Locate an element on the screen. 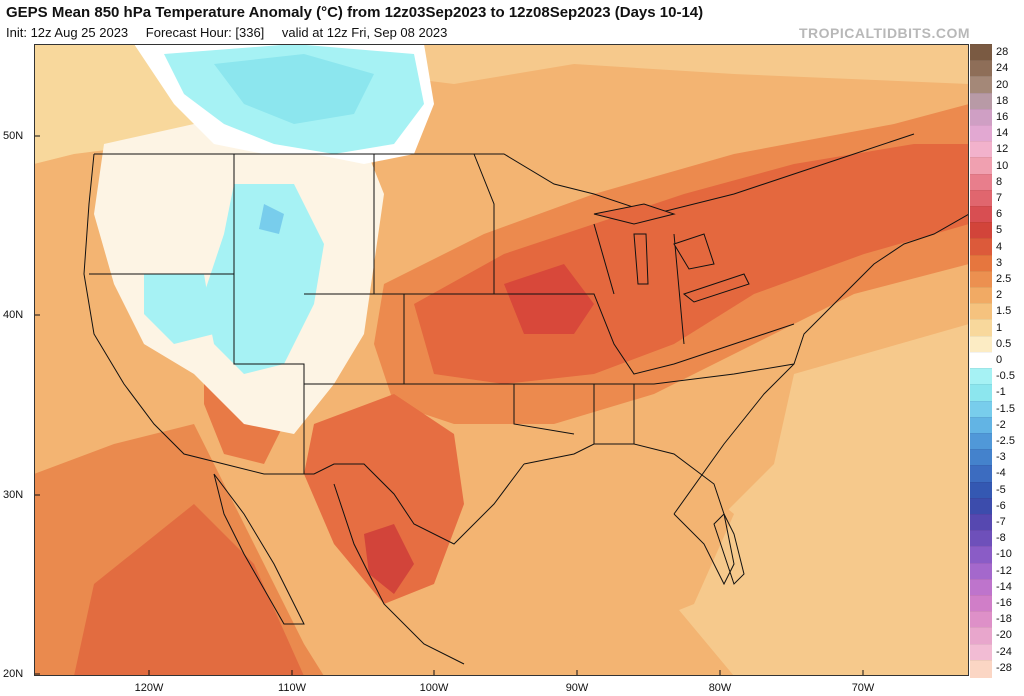  legend-label: 0 is located at coordinates (999, 360).